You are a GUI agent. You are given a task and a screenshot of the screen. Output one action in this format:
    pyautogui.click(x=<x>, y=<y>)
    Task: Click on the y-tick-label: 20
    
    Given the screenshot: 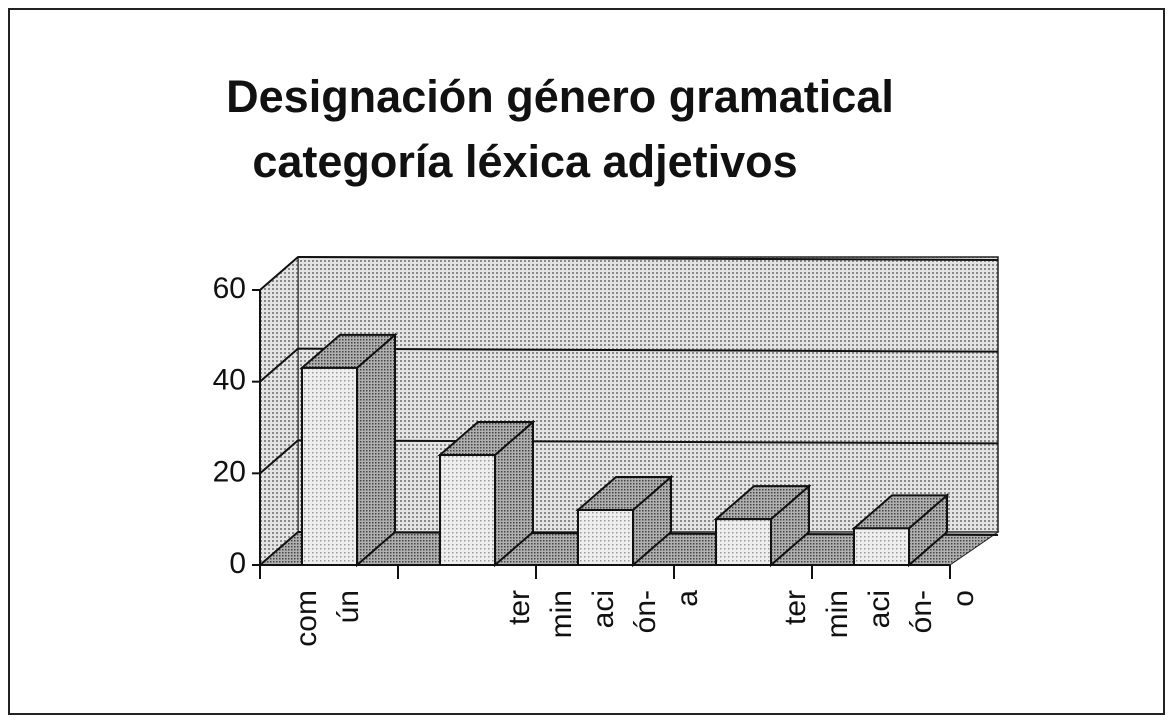 What is the action you would take?
    pyautogui.click(x=229, y=471)
    